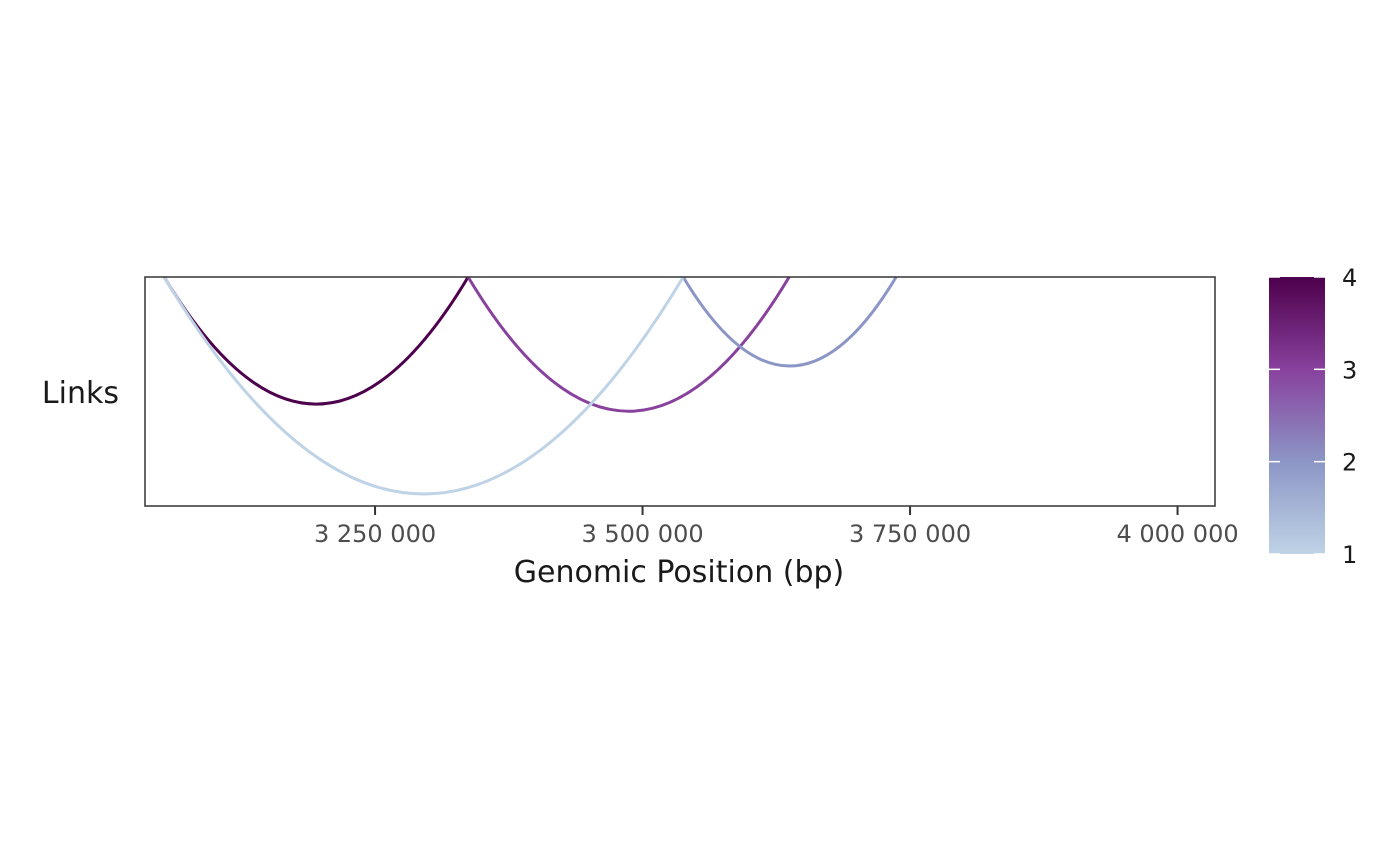  What do you see at coordinates (1177, 534) in the screenshot?
I see `x-tick-label: 4 000 000` at bounding box center [1177, 534].